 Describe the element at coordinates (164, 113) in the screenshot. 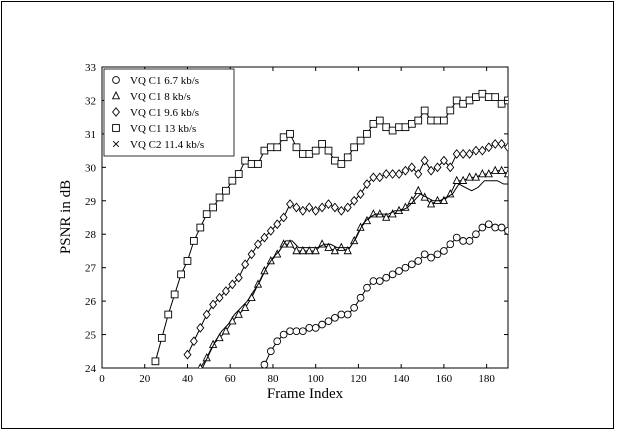

I see `legend-label: VQ C1 9.6 kb/s` at that location.